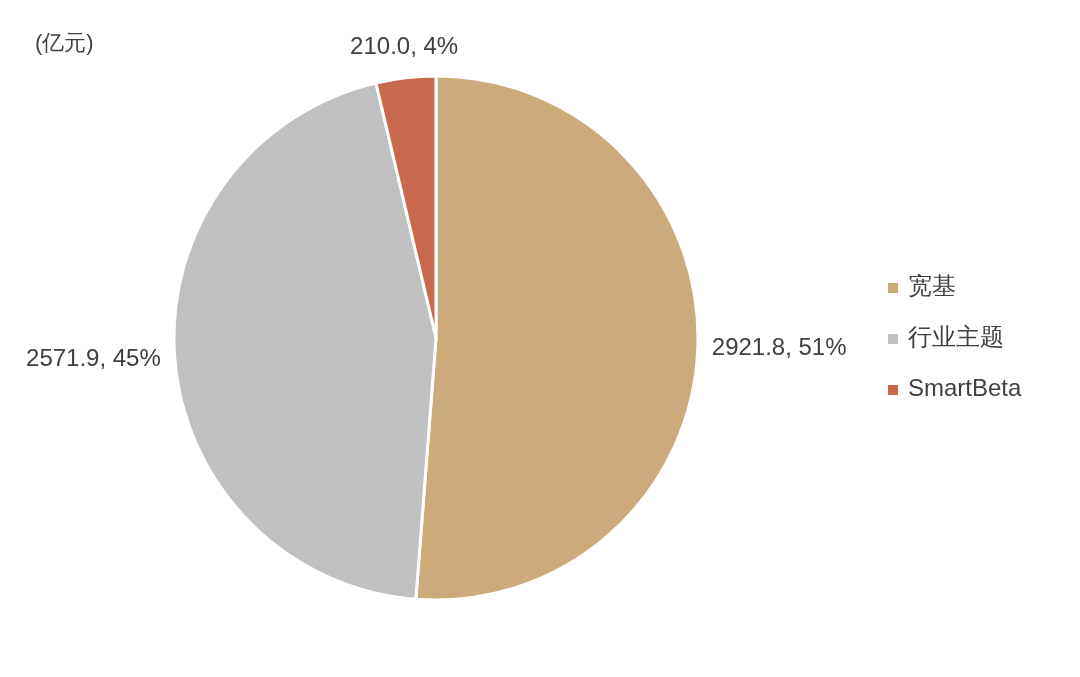 This screenshot has height=677, width=1080. Describe the element at coordinates (965, 388) in the screenshot. I see `legend-label: SmartBeta` at that location.